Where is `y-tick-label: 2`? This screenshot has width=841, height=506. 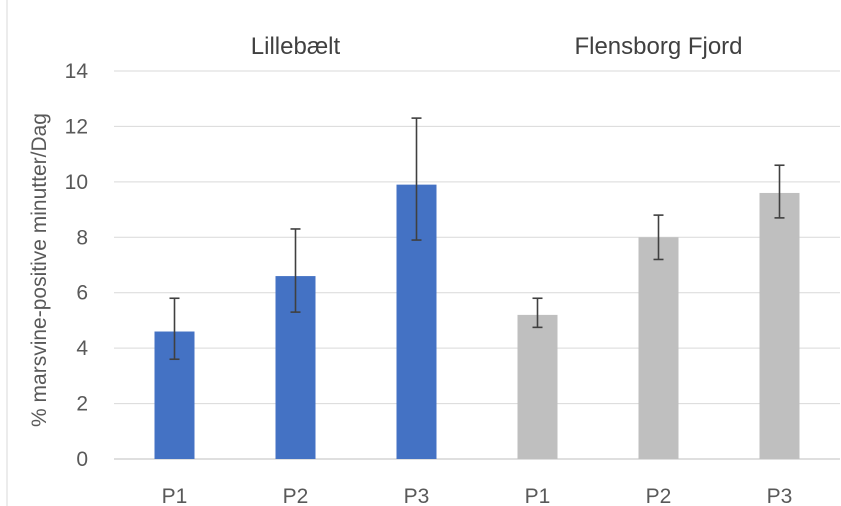
y-tick-label: 2 is located at coordinates (82, 404).